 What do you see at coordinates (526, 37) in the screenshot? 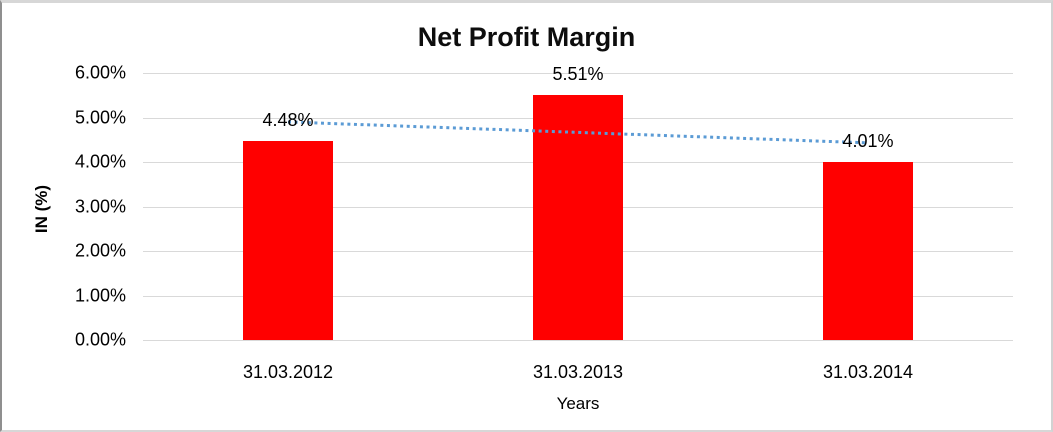
I see `chart-title: Net Profit Margin` at bounding box center [526, 37].